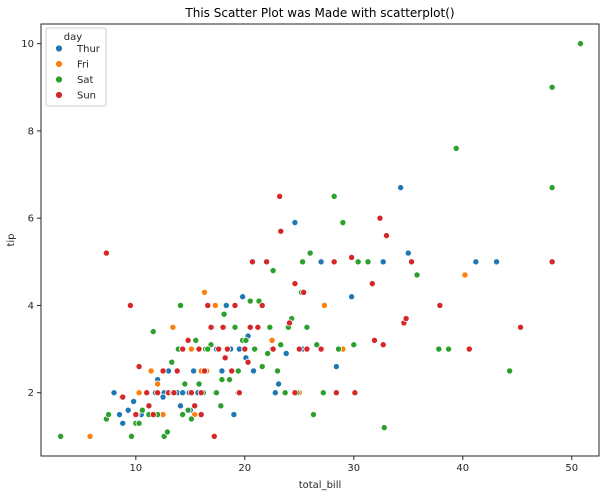 The height and width of the screenshot is (497, 606). I want to click on legend-marker-sun, so click(59, 95).